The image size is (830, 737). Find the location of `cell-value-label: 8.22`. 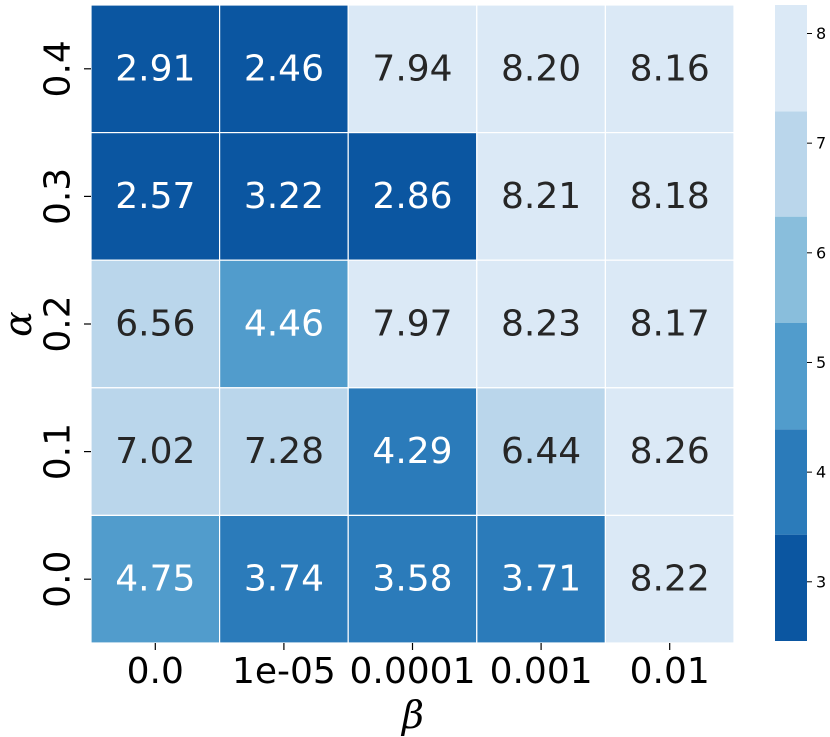

cell-value-label: 8.22 is located at coordinates (670, 579).